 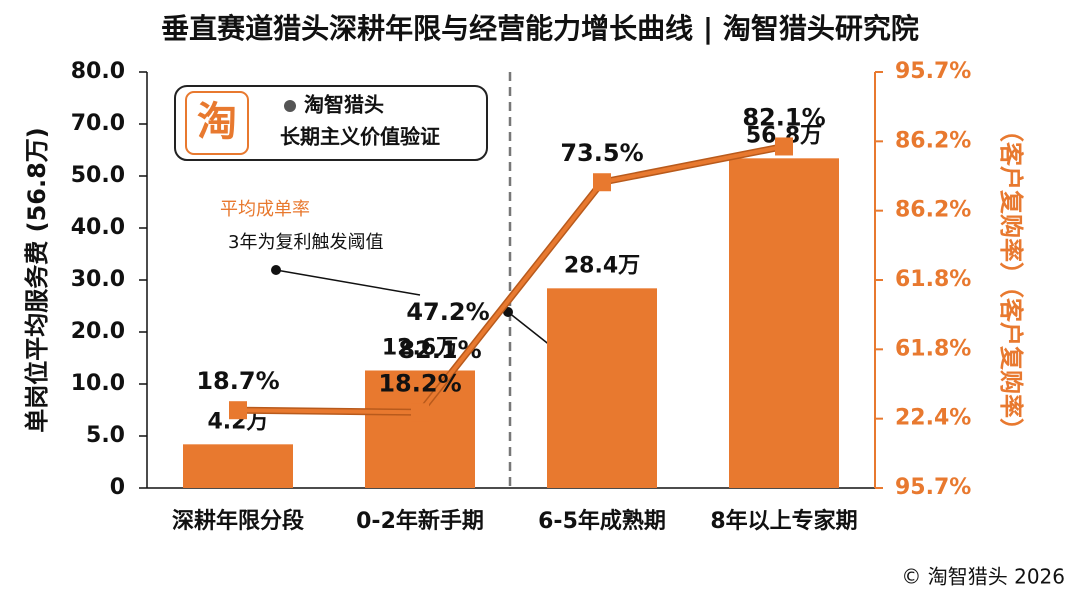 I want to click on annotation-dot, so click(x=276, y=270).